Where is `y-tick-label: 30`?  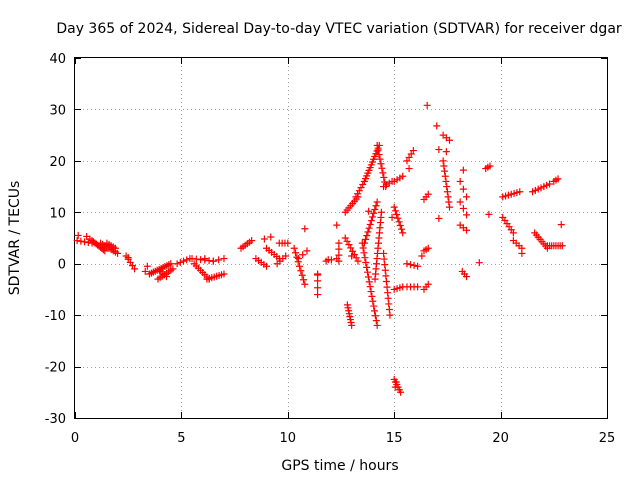 y-tick-label: 30 is located at coordinates (57, 110).